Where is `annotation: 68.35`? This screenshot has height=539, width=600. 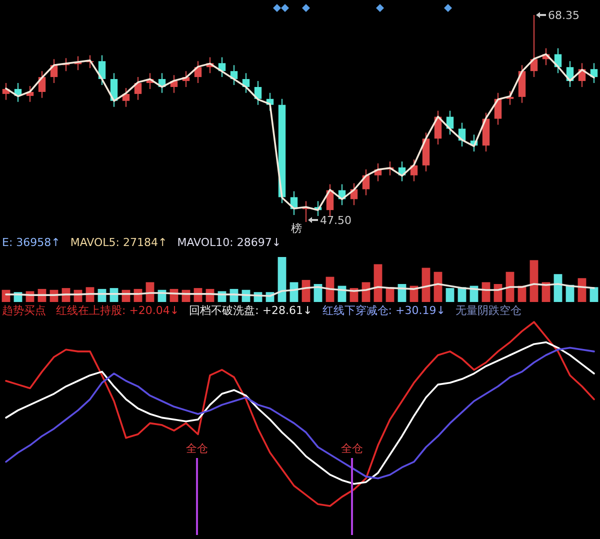
annotation: 68.35 is located at coordinates (564, 15).